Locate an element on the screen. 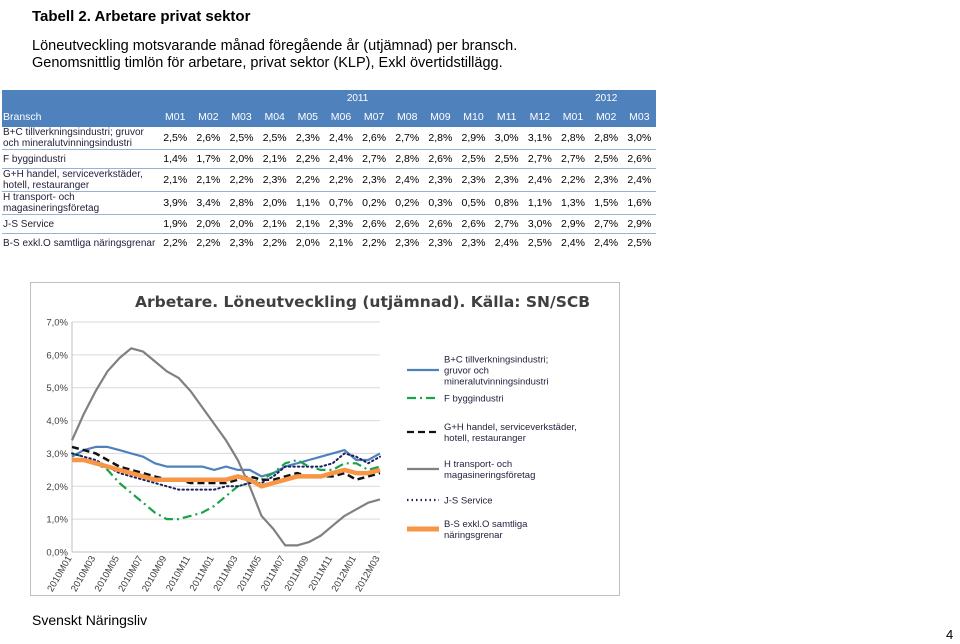 This screenshot has width=960, height=644. month-header: M03 is located at coordinates (241, 117).